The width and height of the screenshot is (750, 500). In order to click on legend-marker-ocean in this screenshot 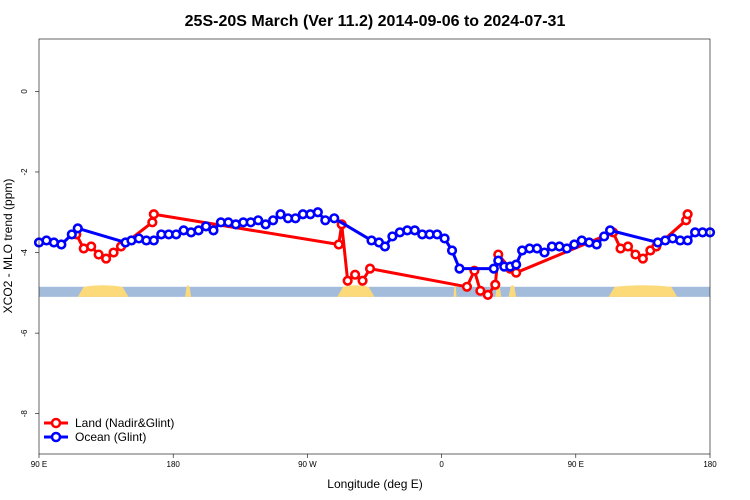, I will do `click(56, 437)`.